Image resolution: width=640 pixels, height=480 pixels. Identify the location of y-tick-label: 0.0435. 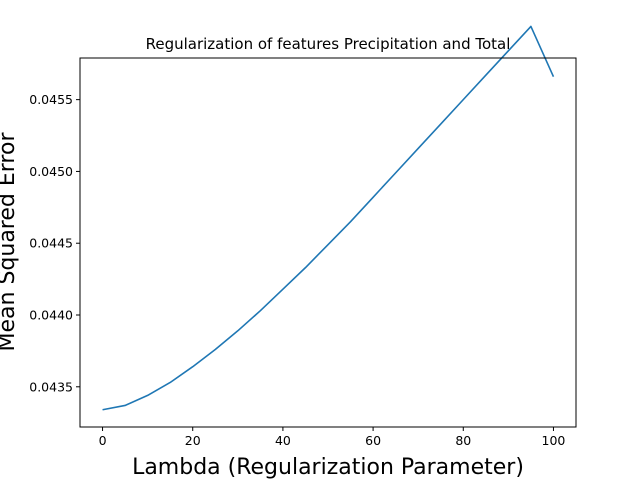
(51, 386).